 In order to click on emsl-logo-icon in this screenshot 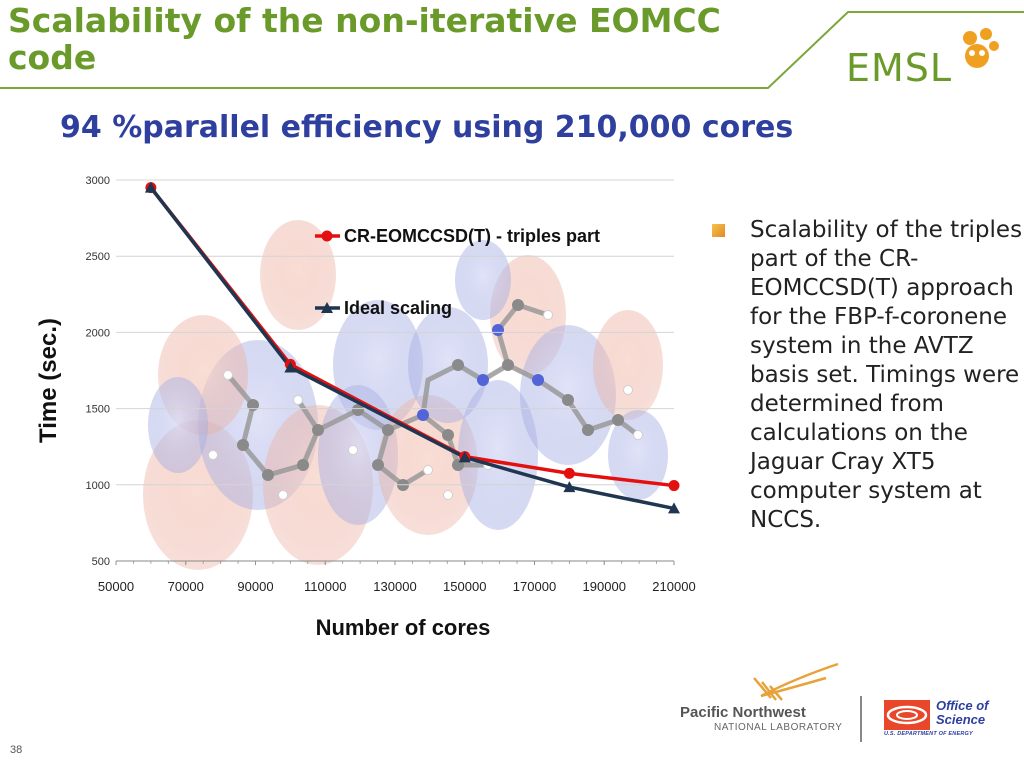, I will do `click(981, 48)`.